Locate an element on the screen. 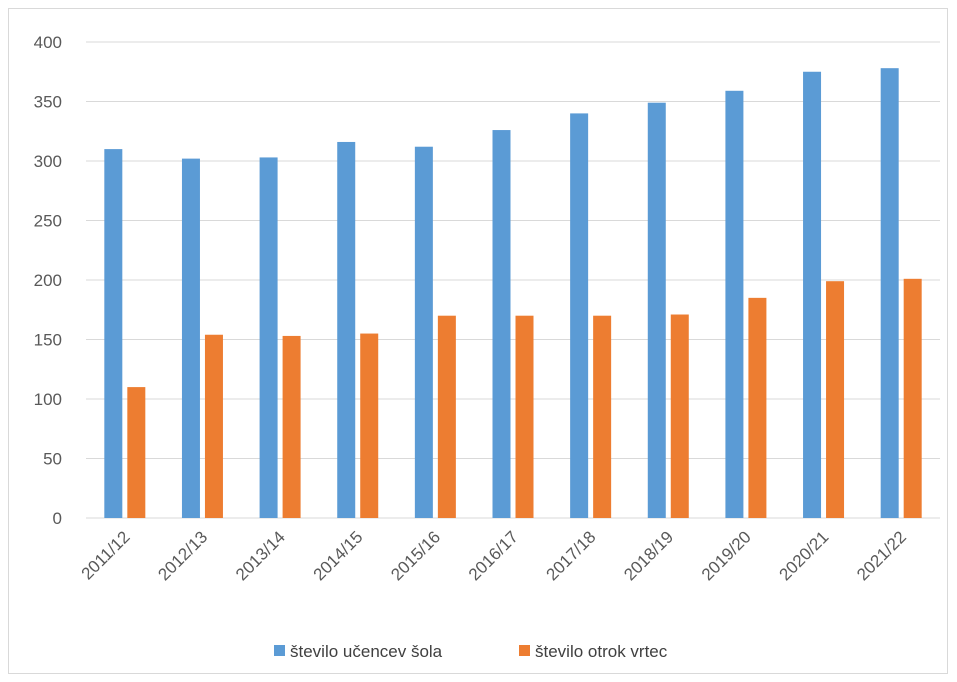 Image resolution: width=957 pixels, height=682 pixels. y-axis-ticks: 0 50 100 150 200 250 300 350 400 is located at coordinates (48, 280).